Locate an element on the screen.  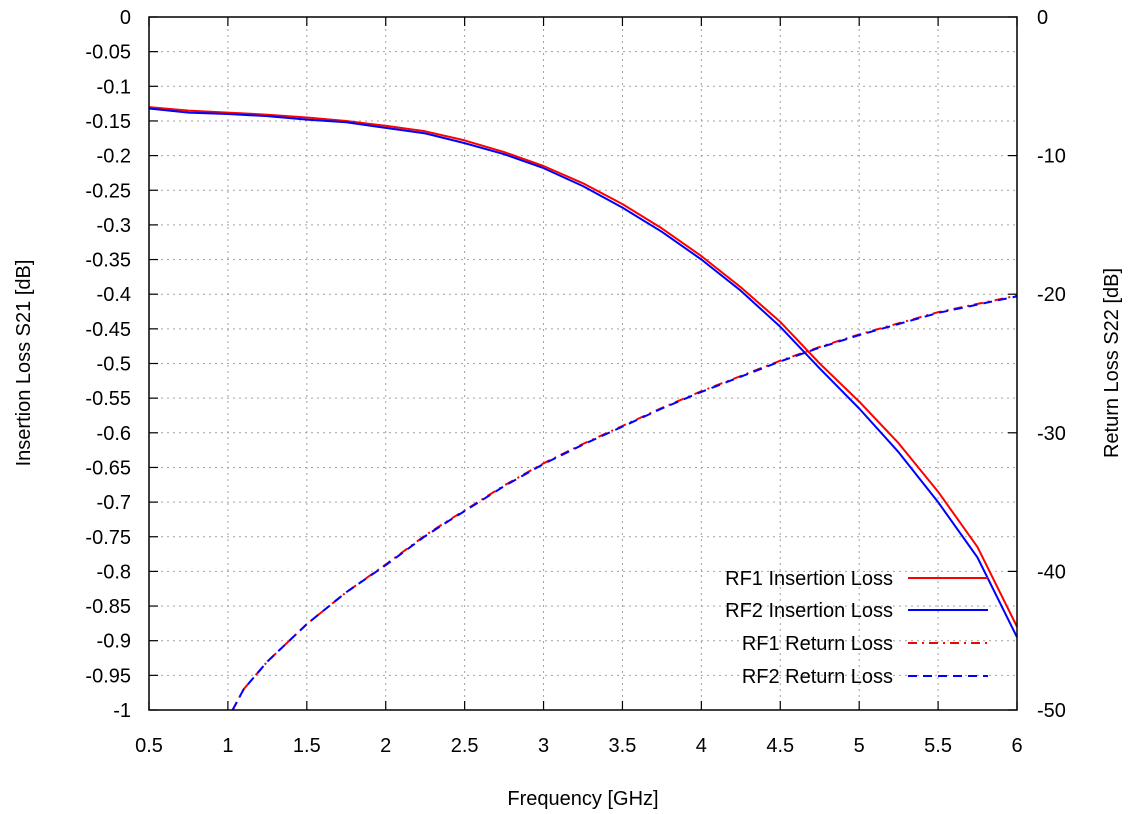
y-tick-label: -0.4 is located at coordinates (114, 295).